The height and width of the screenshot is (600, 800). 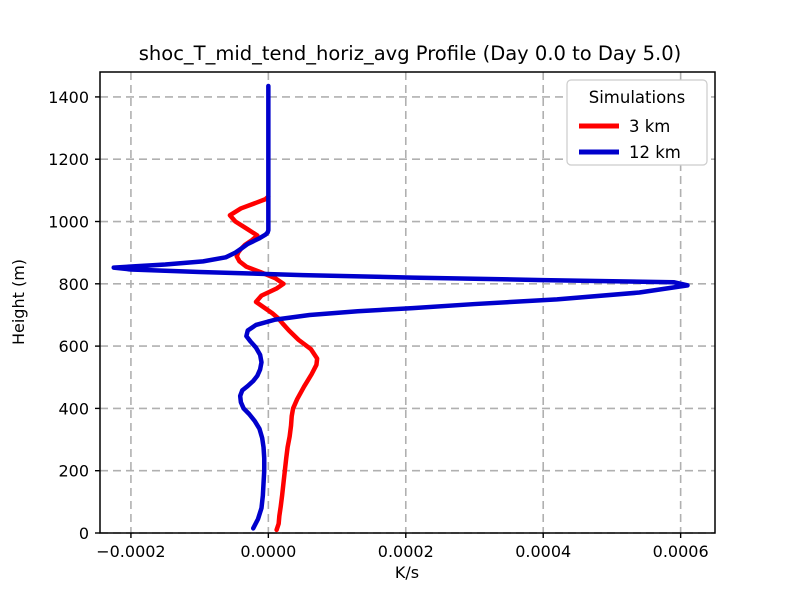 What do you see at coordinates (73, 346) in the screenshot?
I see `y-tick-label: 600` at bounding box center [73, 346].